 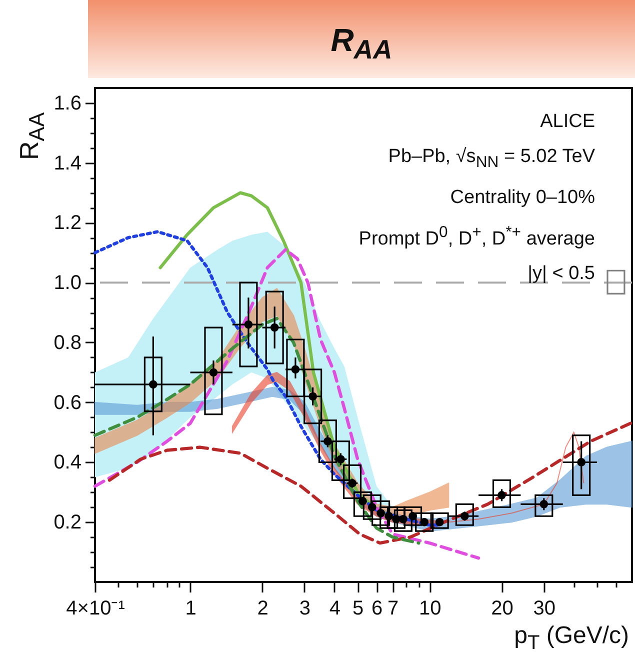 I want to click on x-tick-label: 2, so click(x=262, y=609).